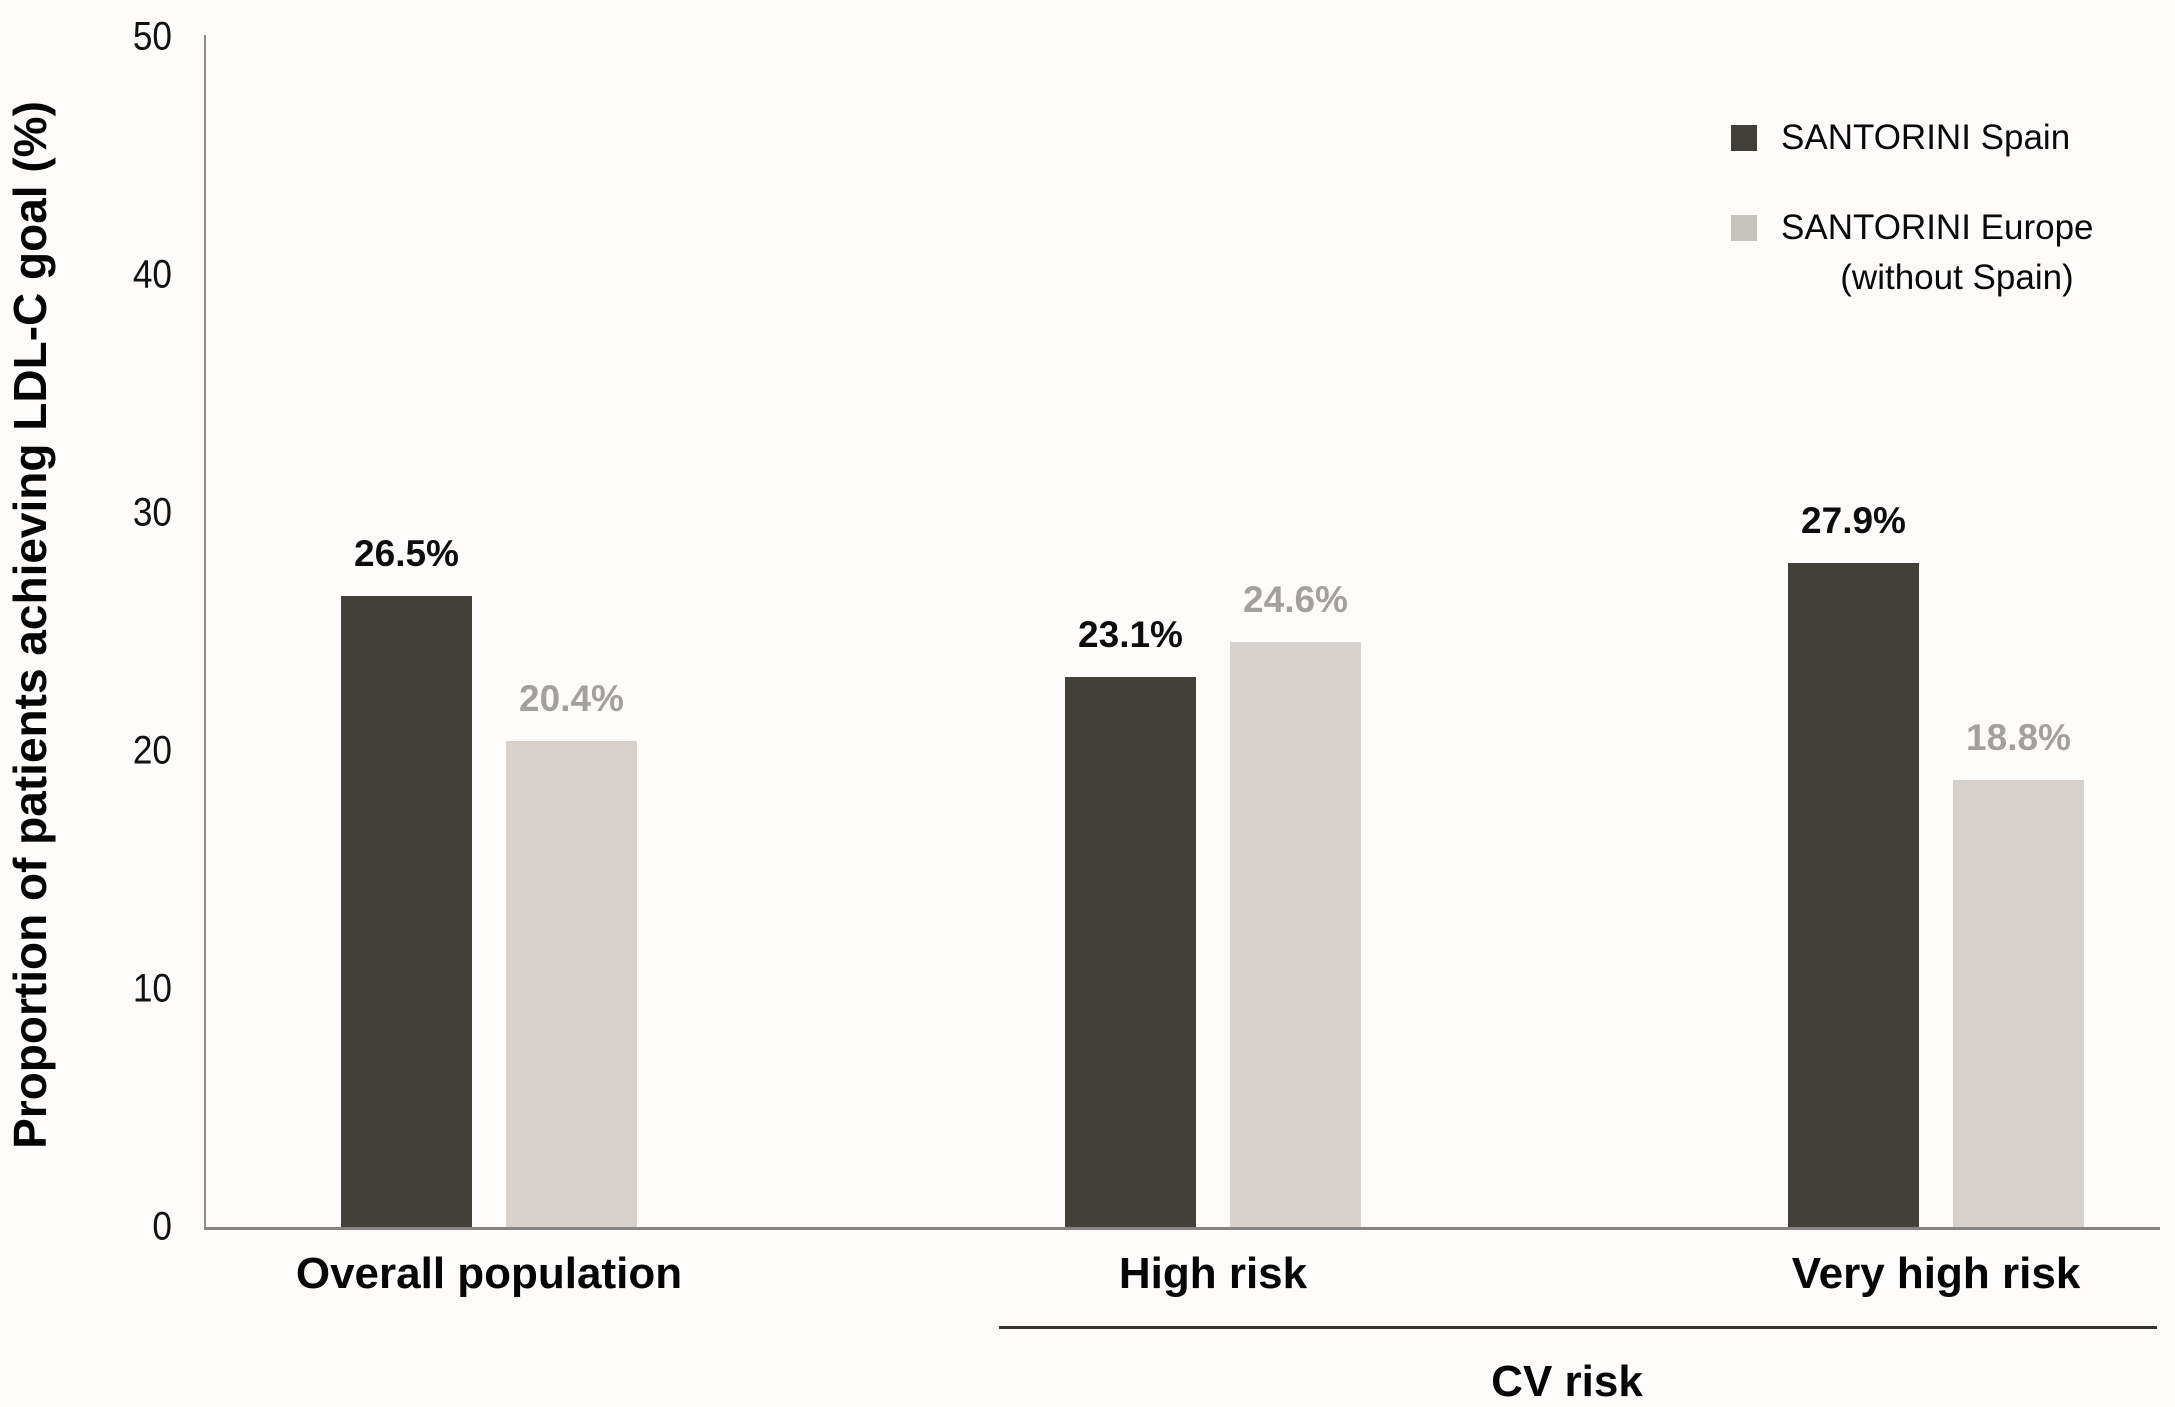 Image resolution: width=2175 pixels, height=1407 pixels. Describe the element at coordinates (1130, 635) in the screenshot. I see `bar-value-label-spain-2: 23.1%` at that location.